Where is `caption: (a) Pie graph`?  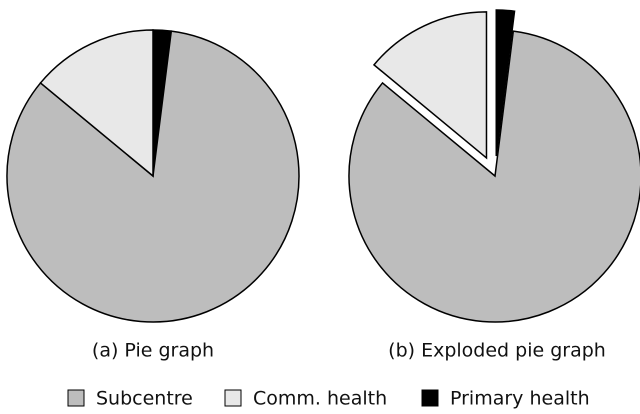 caption: (a) Pie graph is located at coordinates (153, 351).